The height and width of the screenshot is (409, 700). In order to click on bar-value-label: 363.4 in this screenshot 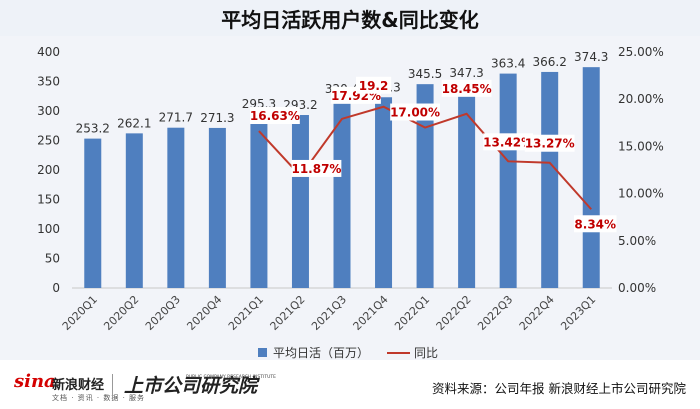, I will do `click(508, 64)`.